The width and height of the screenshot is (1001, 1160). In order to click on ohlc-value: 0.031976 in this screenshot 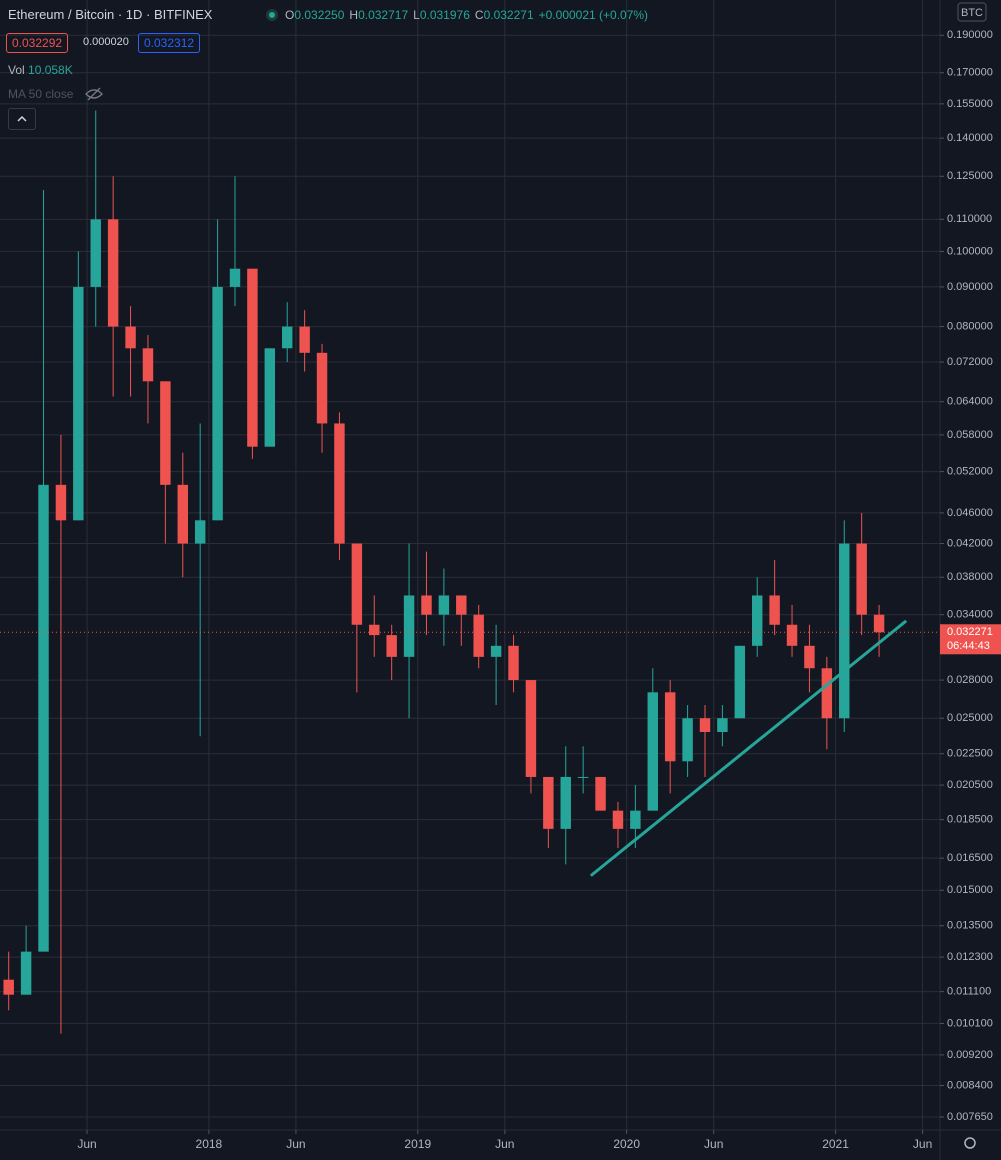, I will do `click(444, 15)`.